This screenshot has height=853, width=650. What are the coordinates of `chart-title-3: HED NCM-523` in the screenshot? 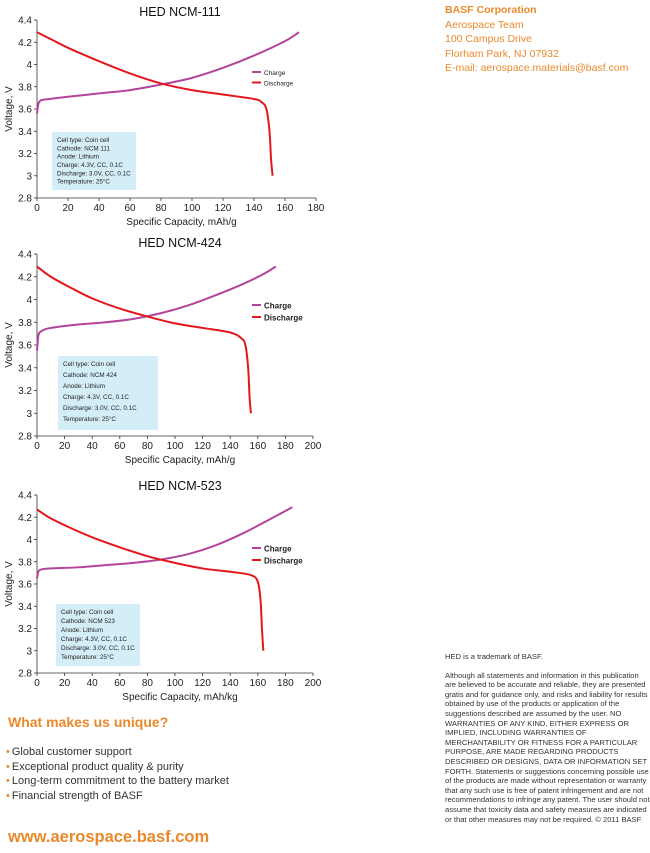 It's located at (180, 486).